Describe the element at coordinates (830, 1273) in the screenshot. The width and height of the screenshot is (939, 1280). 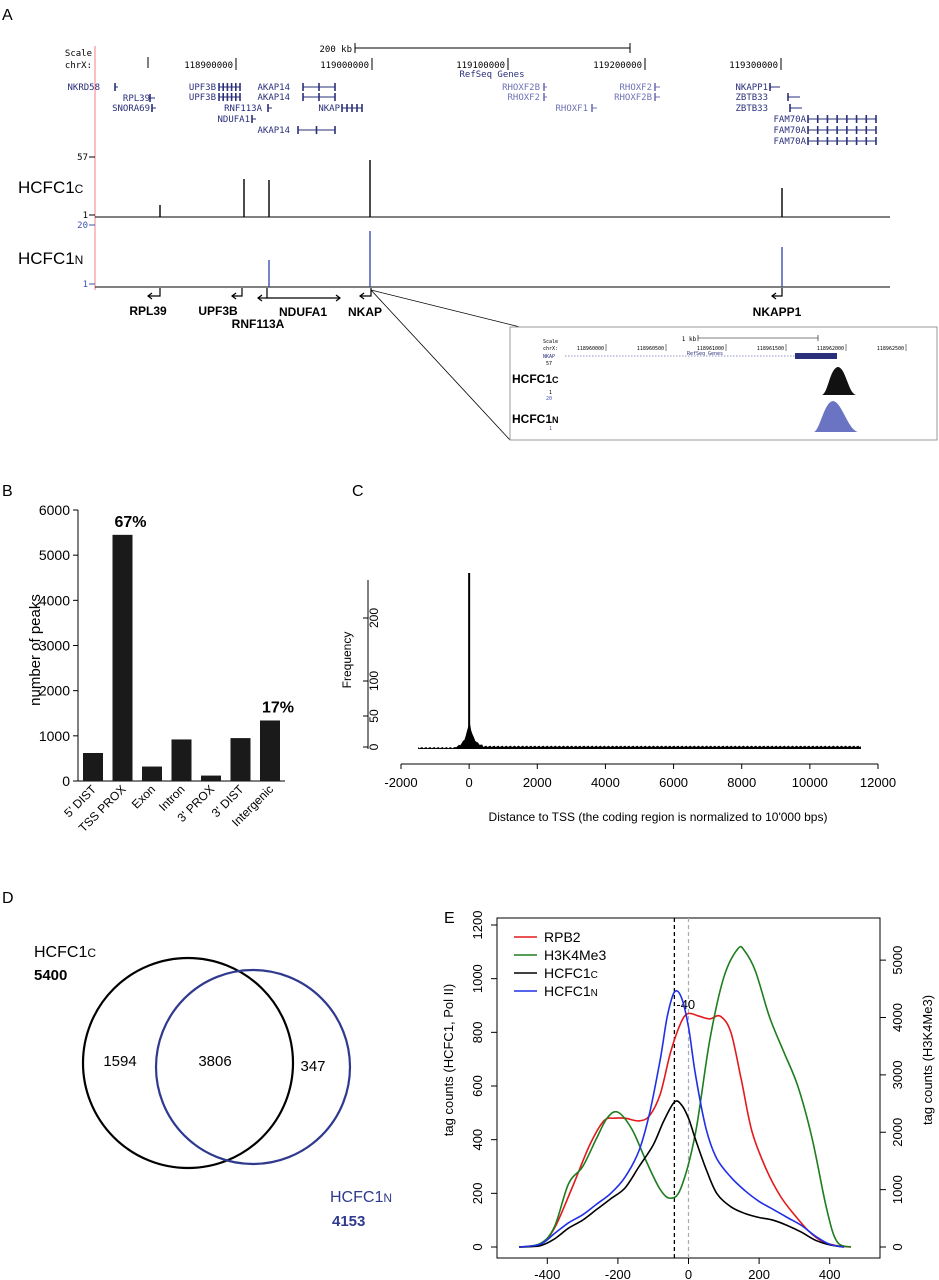
I see `e-xtick-label: 400` at that location.